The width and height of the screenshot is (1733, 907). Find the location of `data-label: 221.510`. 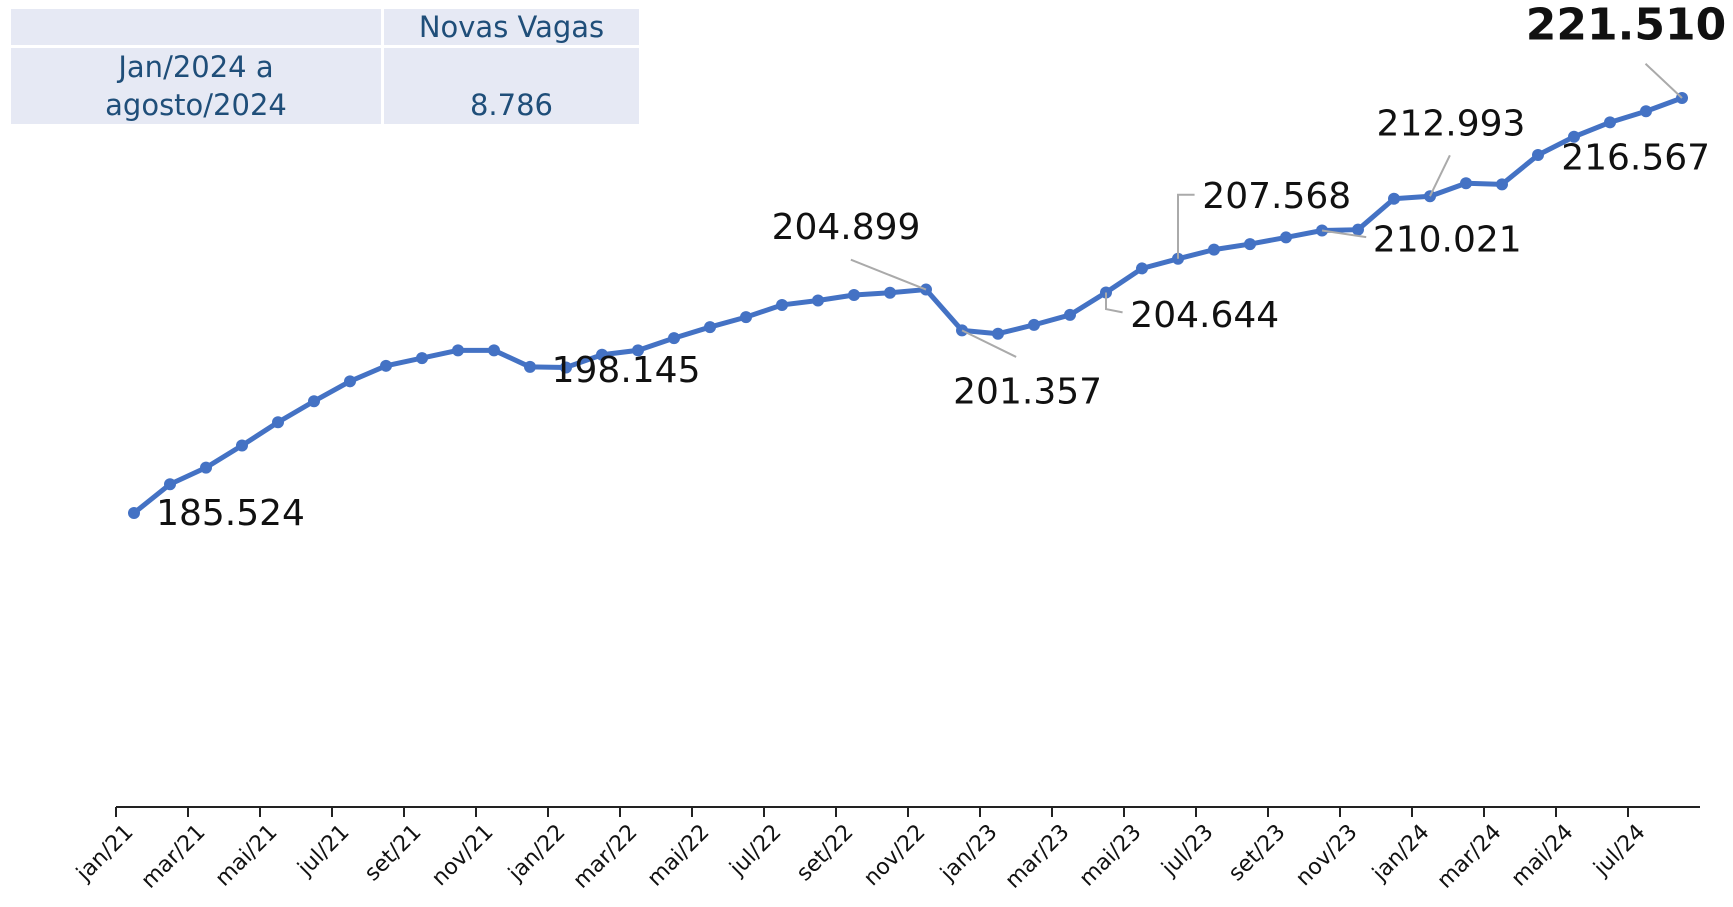

data-label: 221.510 is located at coordinates (1626, 25).